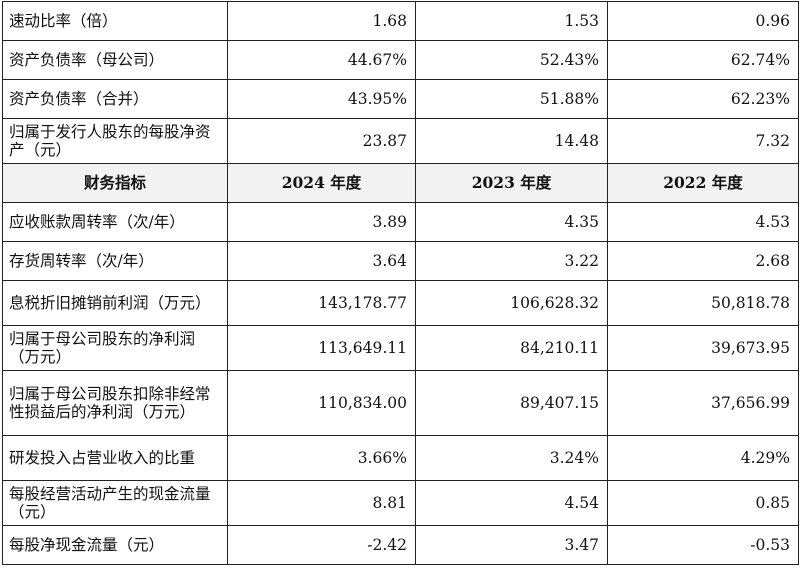 The image size is (800, 584). What do you see at coordinates (321, 222) in the screenshot?
I see `value-2024: 3.89` at bounding box center [321, 222].